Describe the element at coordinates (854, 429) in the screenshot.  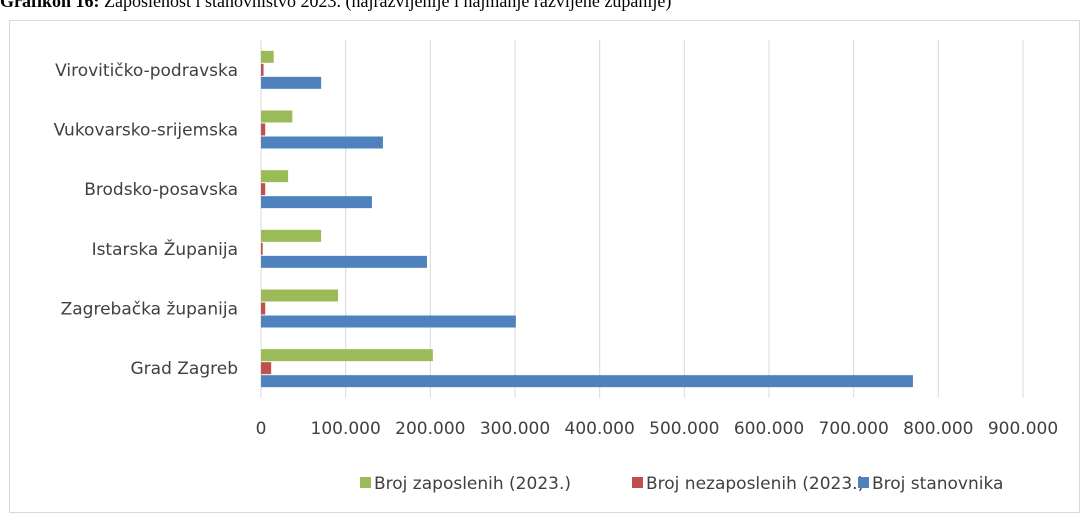
I see `x-tick-label: 700.000` at that location.